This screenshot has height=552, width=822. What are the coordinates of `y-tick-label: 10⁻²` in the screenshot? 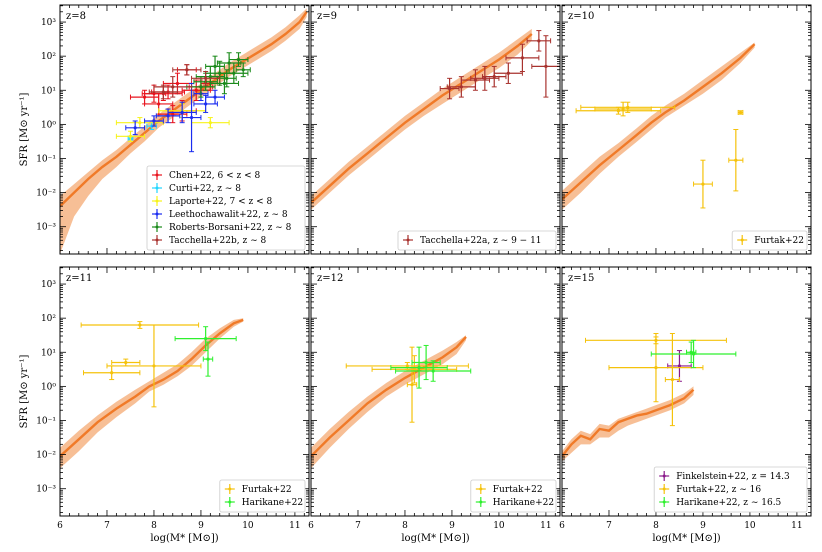 It's located at (46, 194).